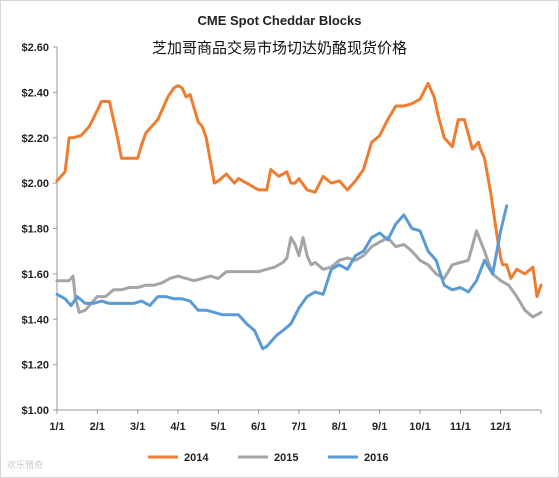  What do you see at coordinates (258, 427) in the screenshot?
I see `x-tick-label: 6/1` at bounding box center [258, 427].